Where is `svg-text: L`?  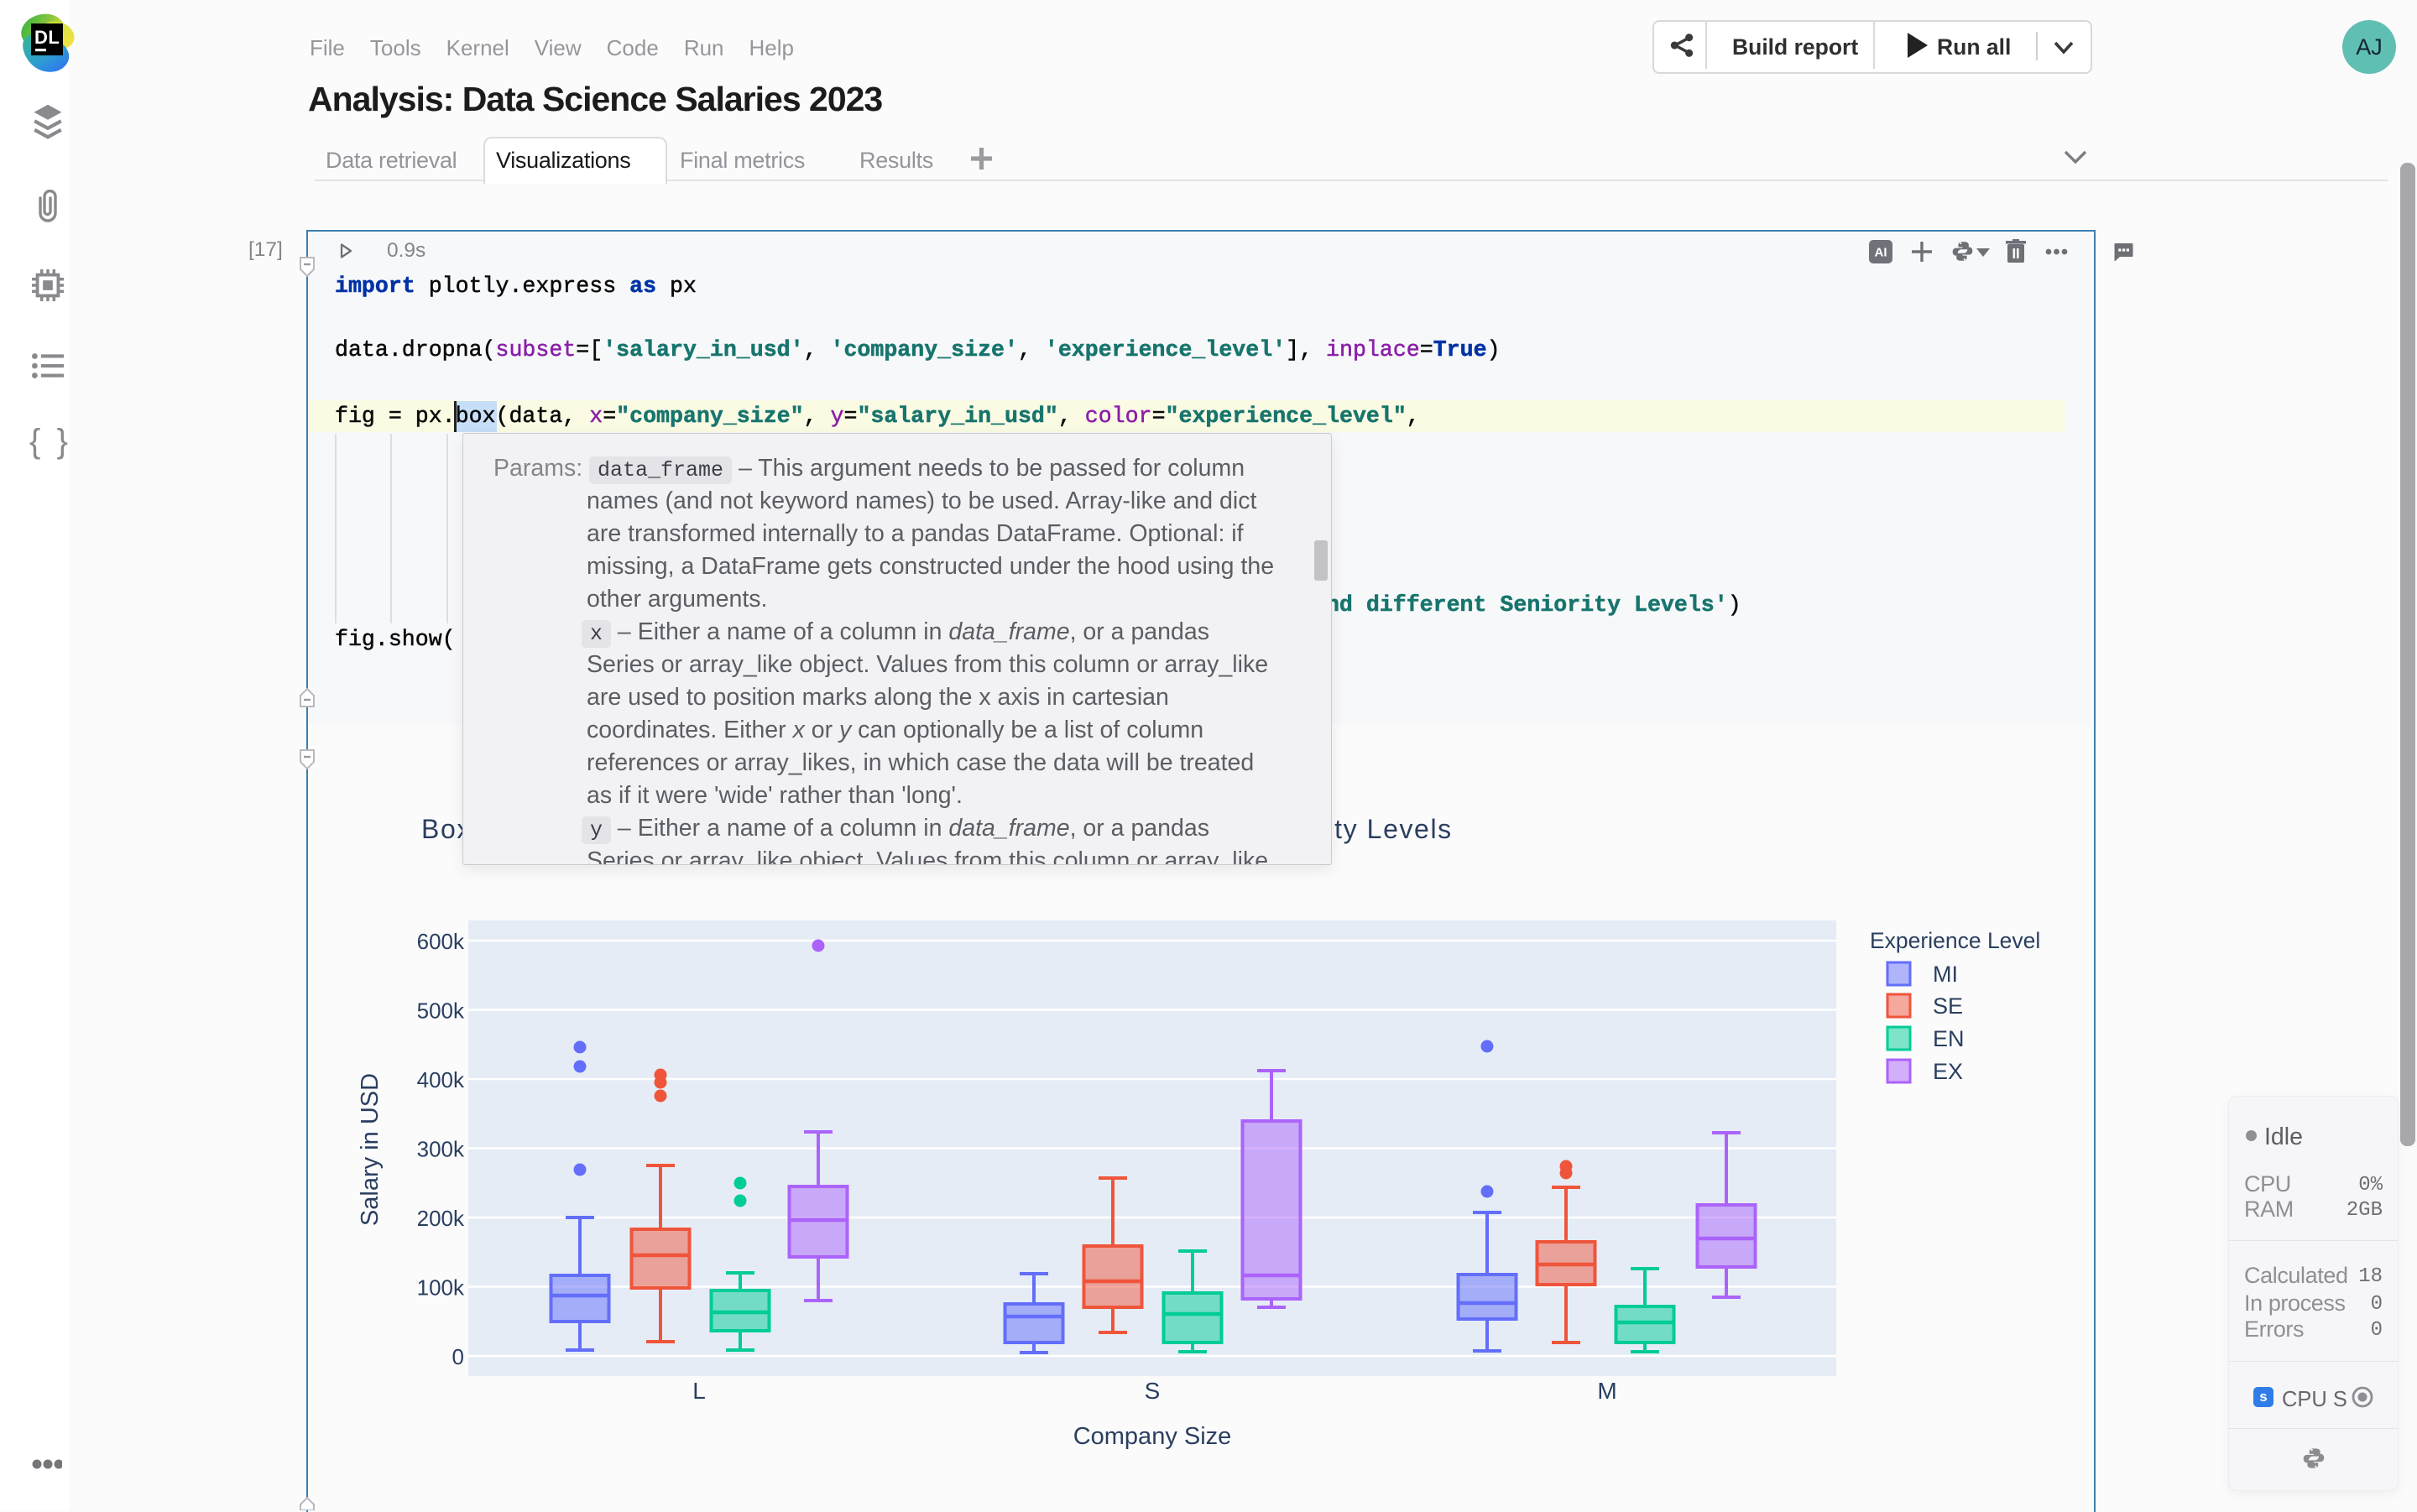
svg-text: L is located at coordinates (699, 1391).